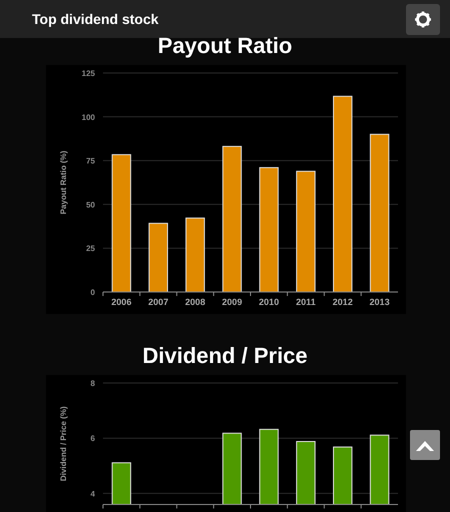 The height and width of the screenshot is (512, 450). I want to click on x-tick-label: 2006, so click(121, 302).